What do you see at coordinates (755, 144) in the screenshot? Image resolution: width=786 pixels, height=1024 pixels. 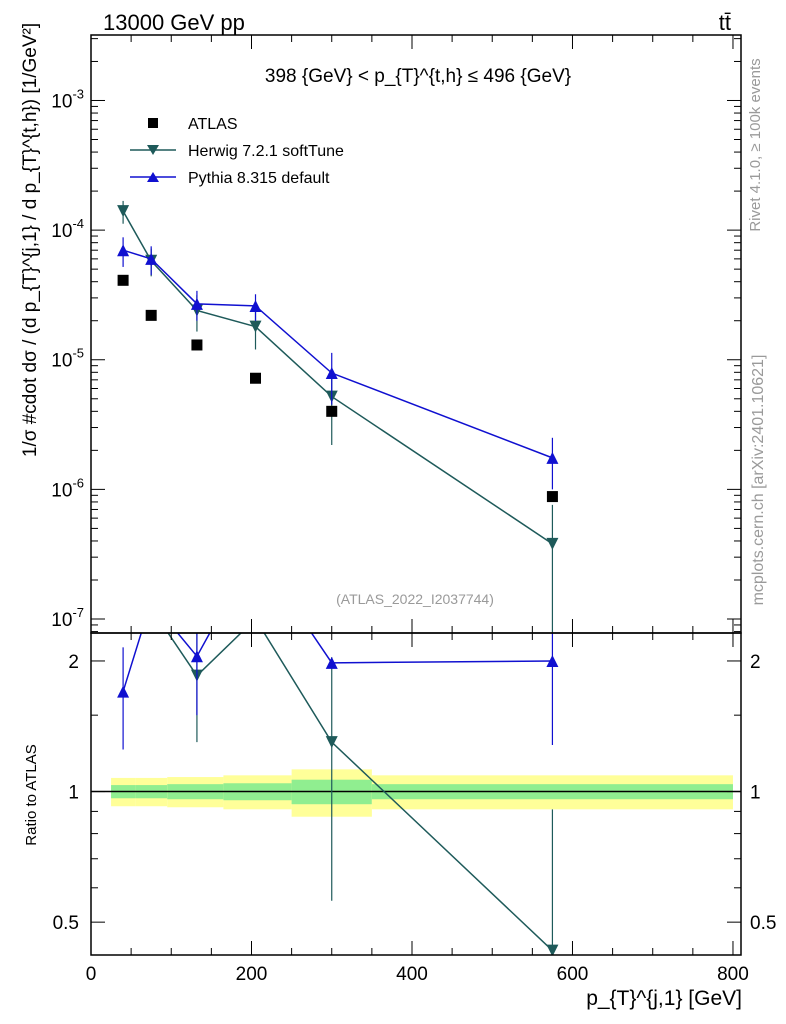 I see `rivet-label: Rivet 4.1.0, ≥ 100k events` at bounding box center [755, 144].